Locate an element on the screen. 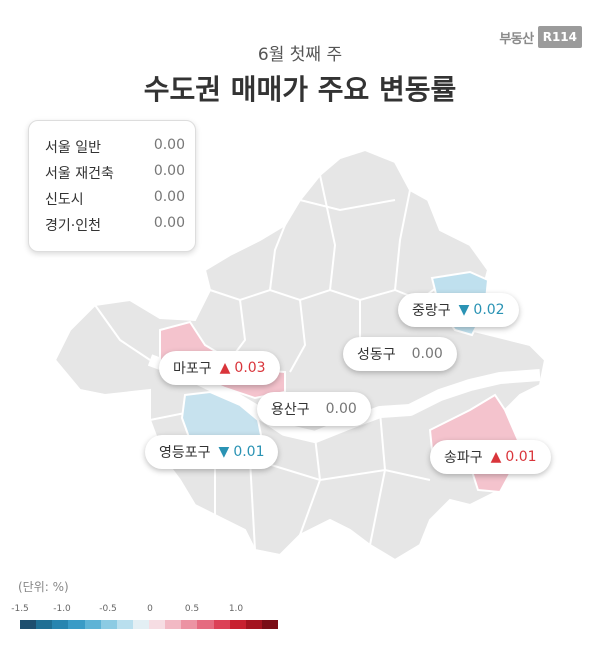 Image resolution: width=600 pixels, height=657 pixels. district-name: 마포구 is located at coordinates (192, 369).